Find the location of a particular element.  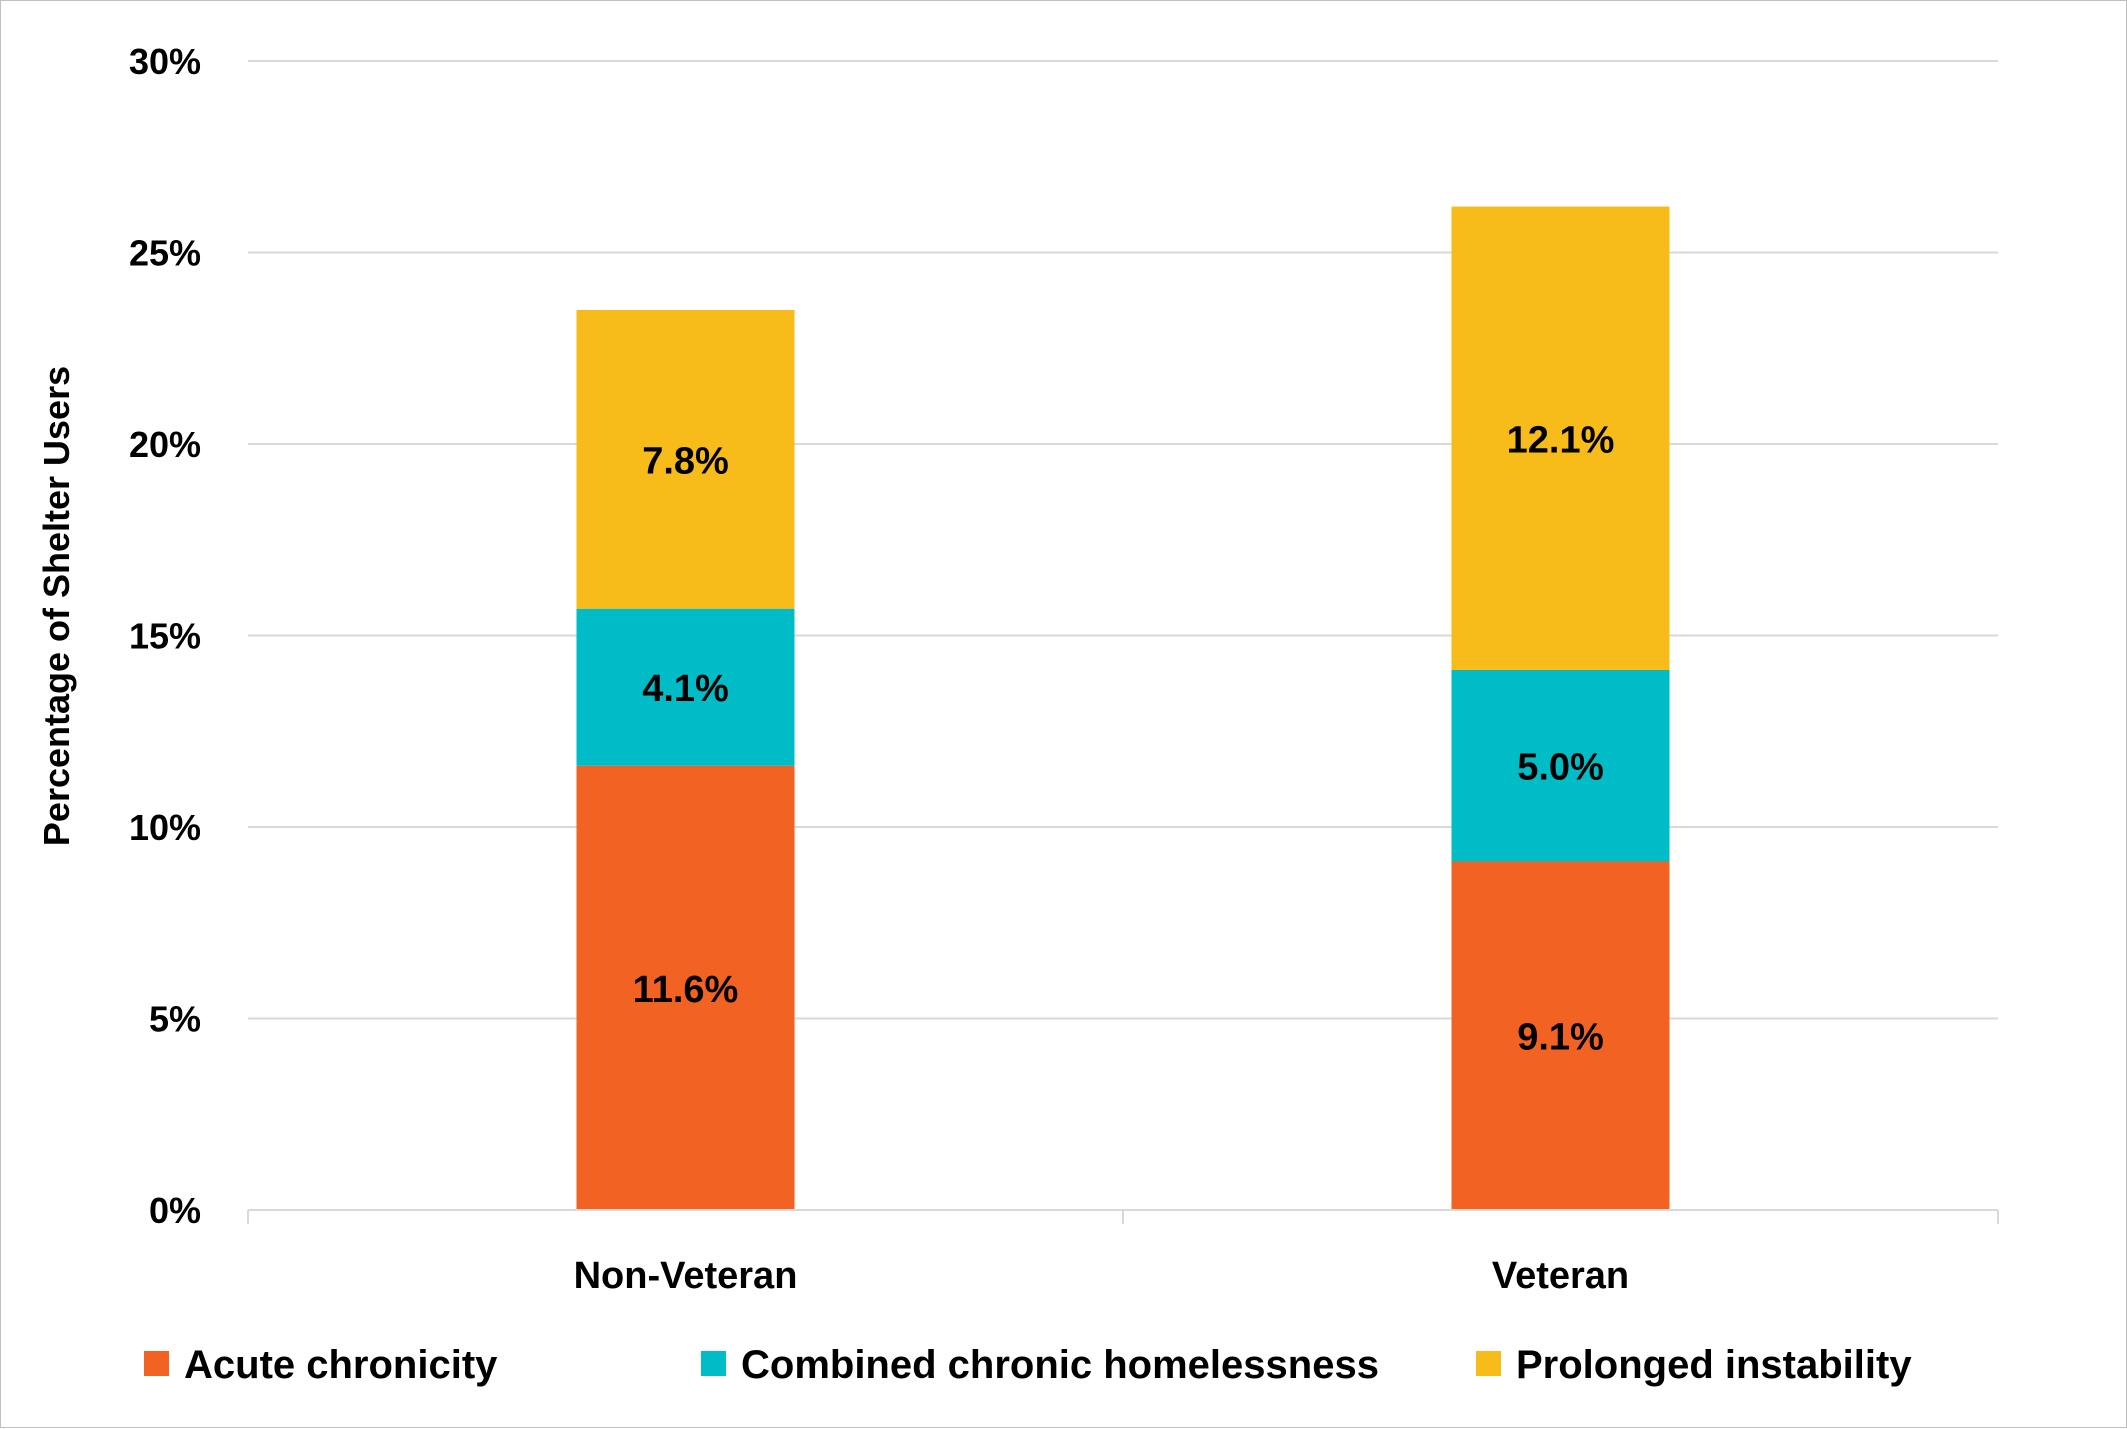

category-label: Non-Veteran is located at coordinates (686, 1276).